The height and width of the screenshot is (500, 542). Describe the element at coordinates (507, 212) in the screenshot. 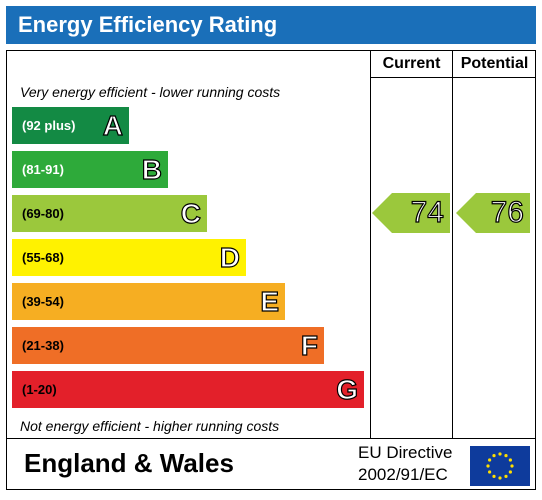

I see `potential-rating-value: 76` at that location.